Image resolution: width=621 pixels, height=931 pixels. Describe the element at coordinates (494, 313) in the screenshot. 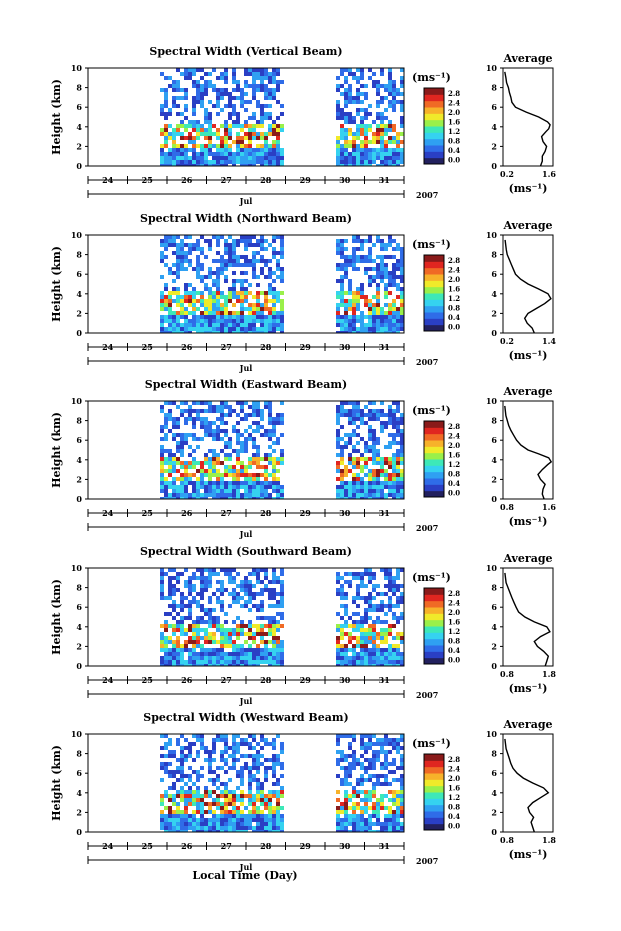

I see `average-y-tick-label: 2` at that location.